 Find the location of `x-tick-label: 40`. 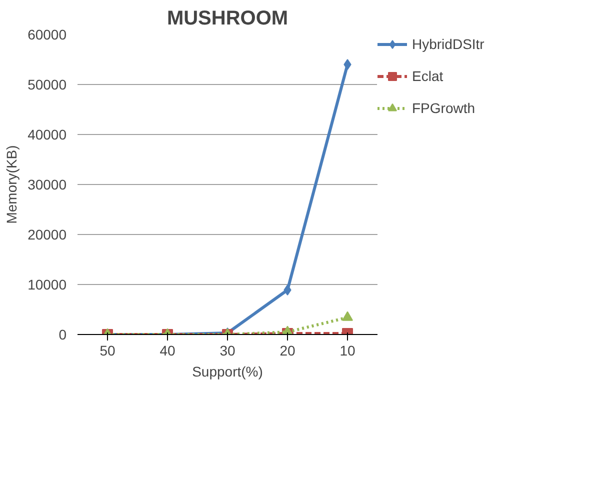

x-tick-label: 40 is located at coordinates (168, 350).